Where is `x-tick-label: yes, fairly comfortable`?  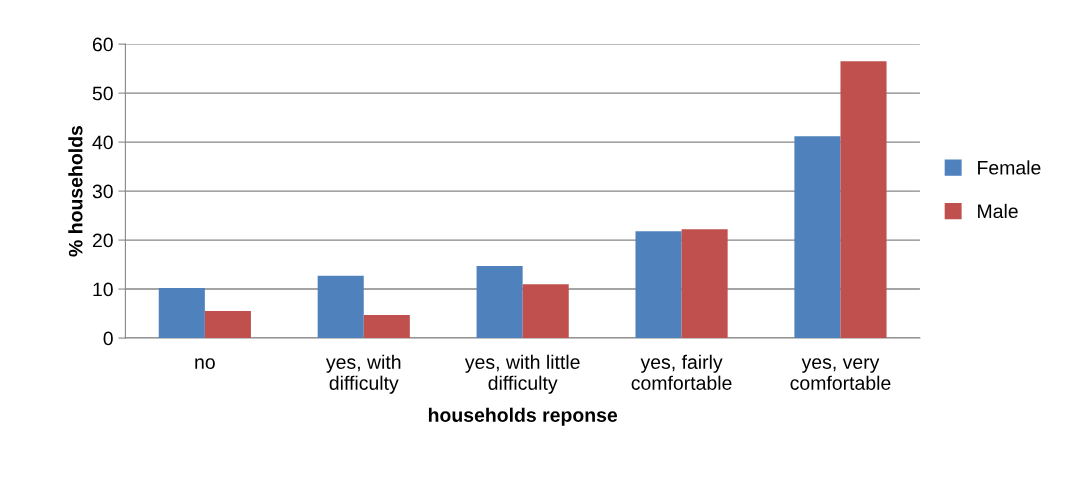 x-tick-label: yes, fairly comfortable is located at coordinates (681, 372).